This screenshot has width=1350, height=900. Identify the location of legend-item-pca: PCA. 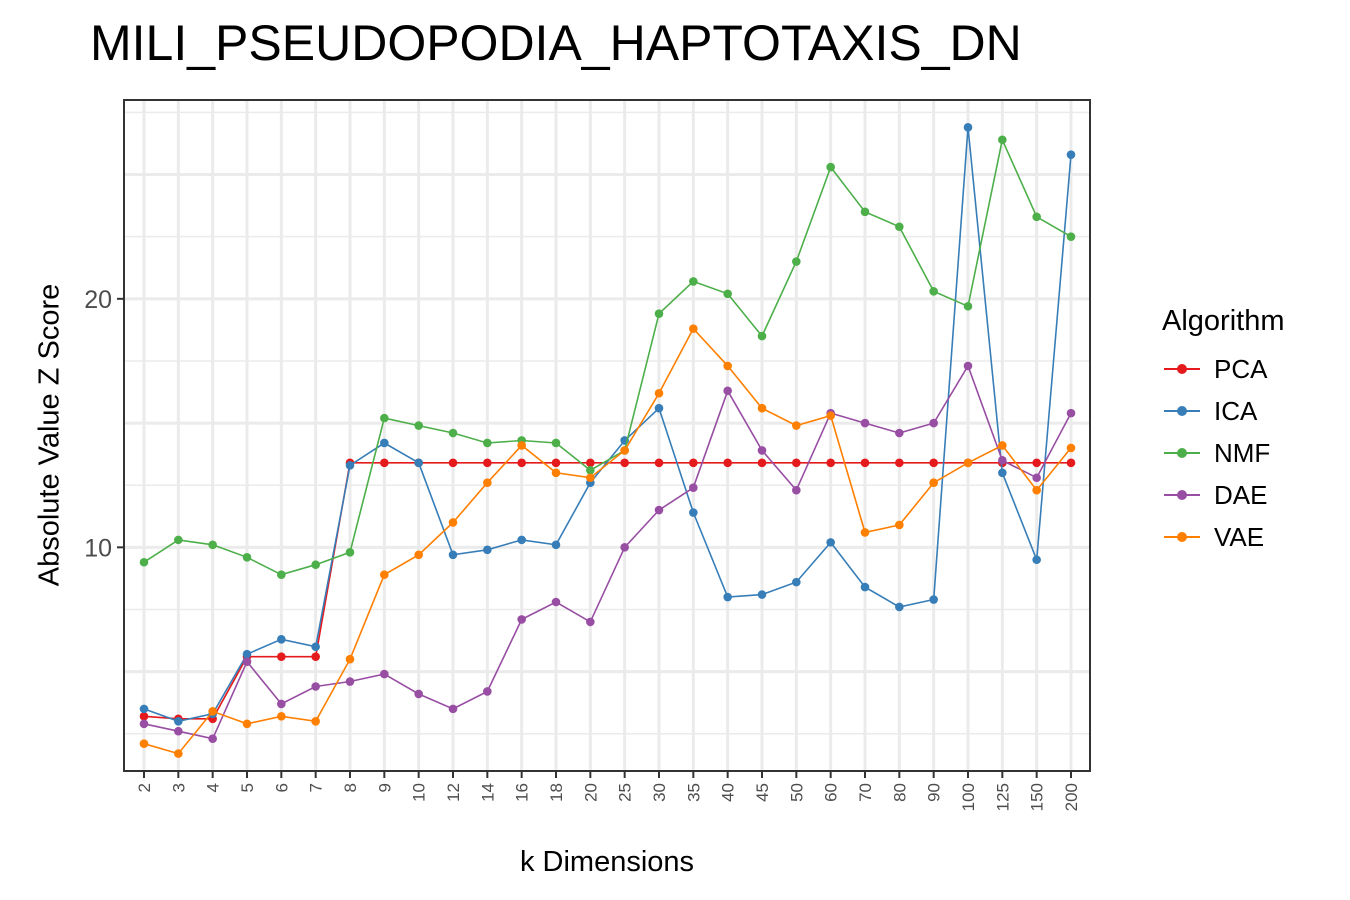
(1223, 369).